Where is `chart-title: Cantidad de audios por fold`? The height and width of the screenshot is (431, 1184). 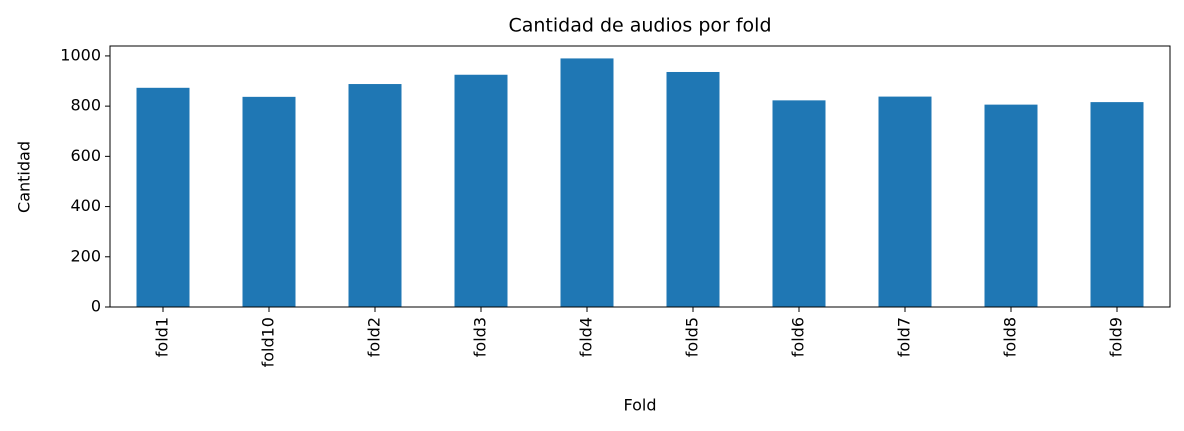
chart-title: Cantidad de audios por fold is located at coordinates (639, 26).